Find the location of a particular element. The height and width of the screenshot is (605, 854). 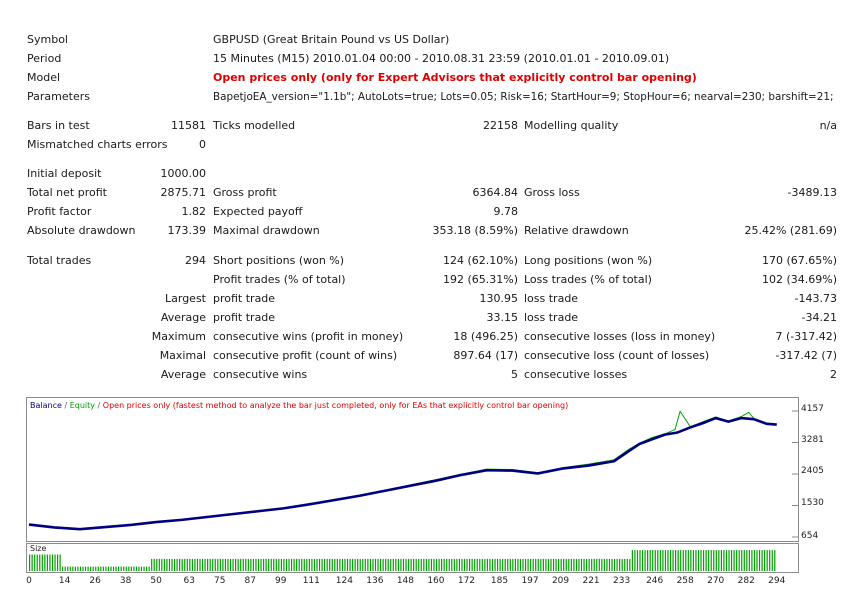

avg-wins-label: consecutive wins is located at coordinates (260, 374).